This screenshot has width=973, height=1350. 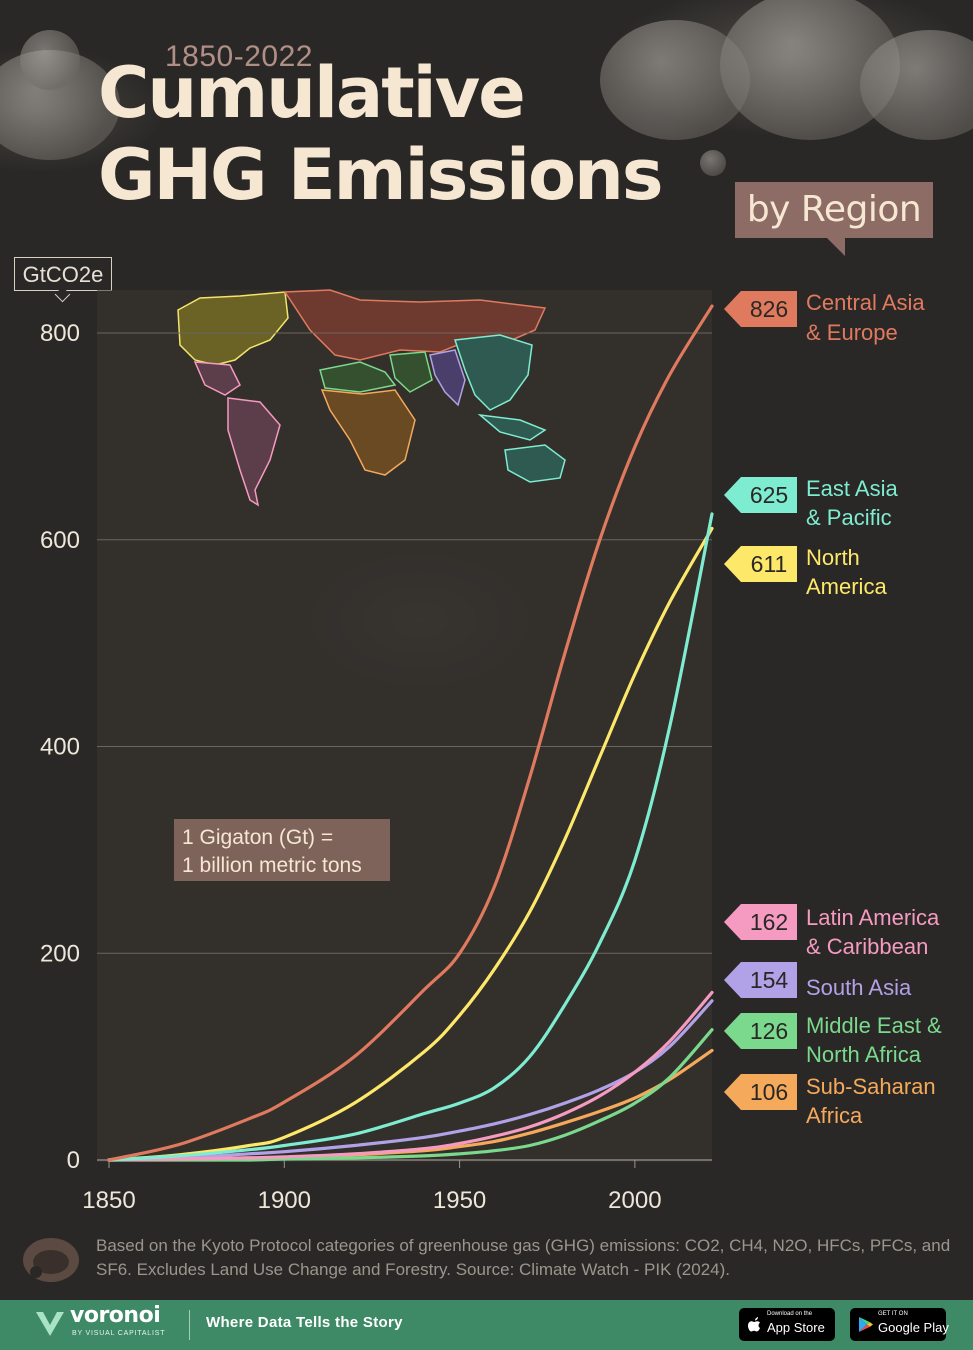 What do you see at coordinates (769, 309) in the screenshot?
I see `value-badge-text: 826` at bounding box center [769, 309].